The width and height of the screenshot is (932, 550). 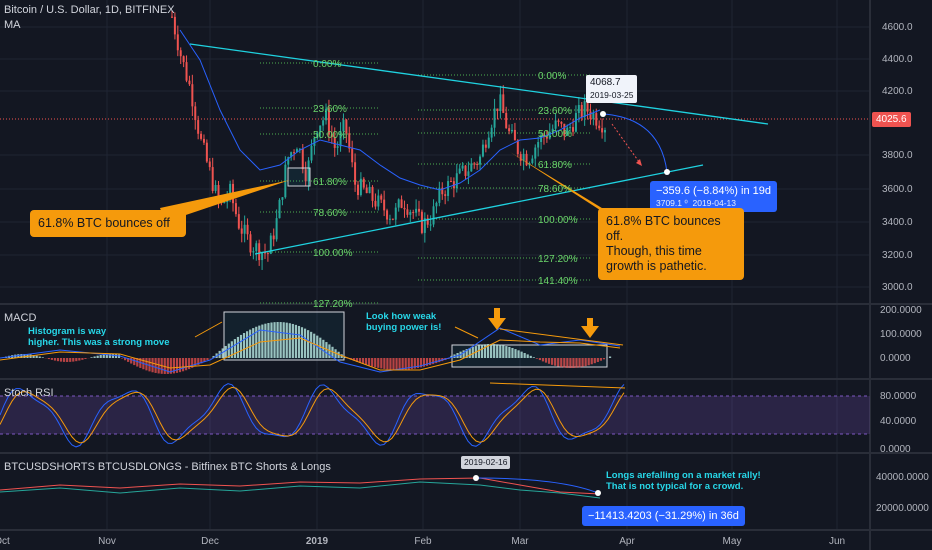 I want to click on price-tick: 3000.0, so click(x=897, y=287).